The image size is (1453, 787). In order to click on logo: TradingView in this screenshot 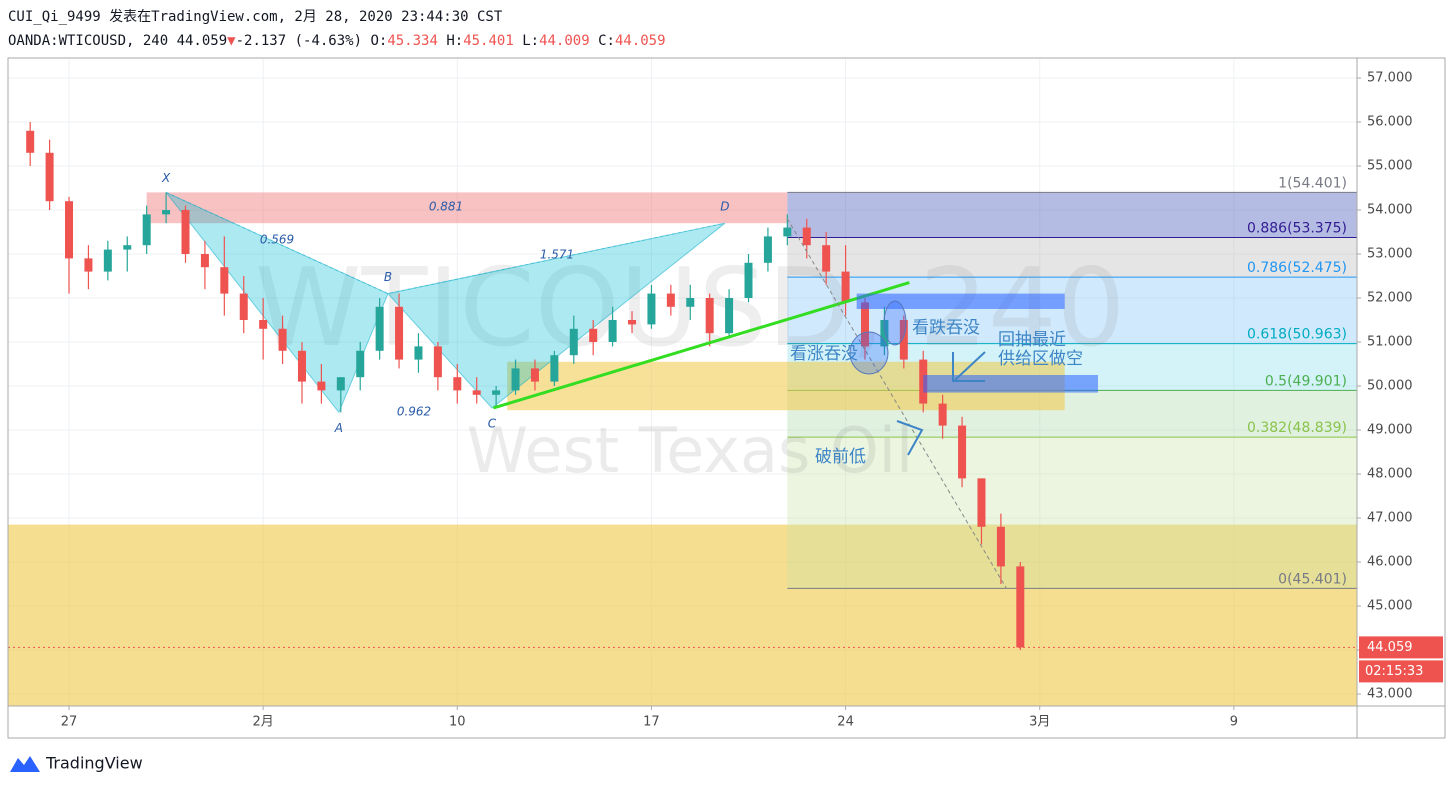, I will do `click(76, 763)`.